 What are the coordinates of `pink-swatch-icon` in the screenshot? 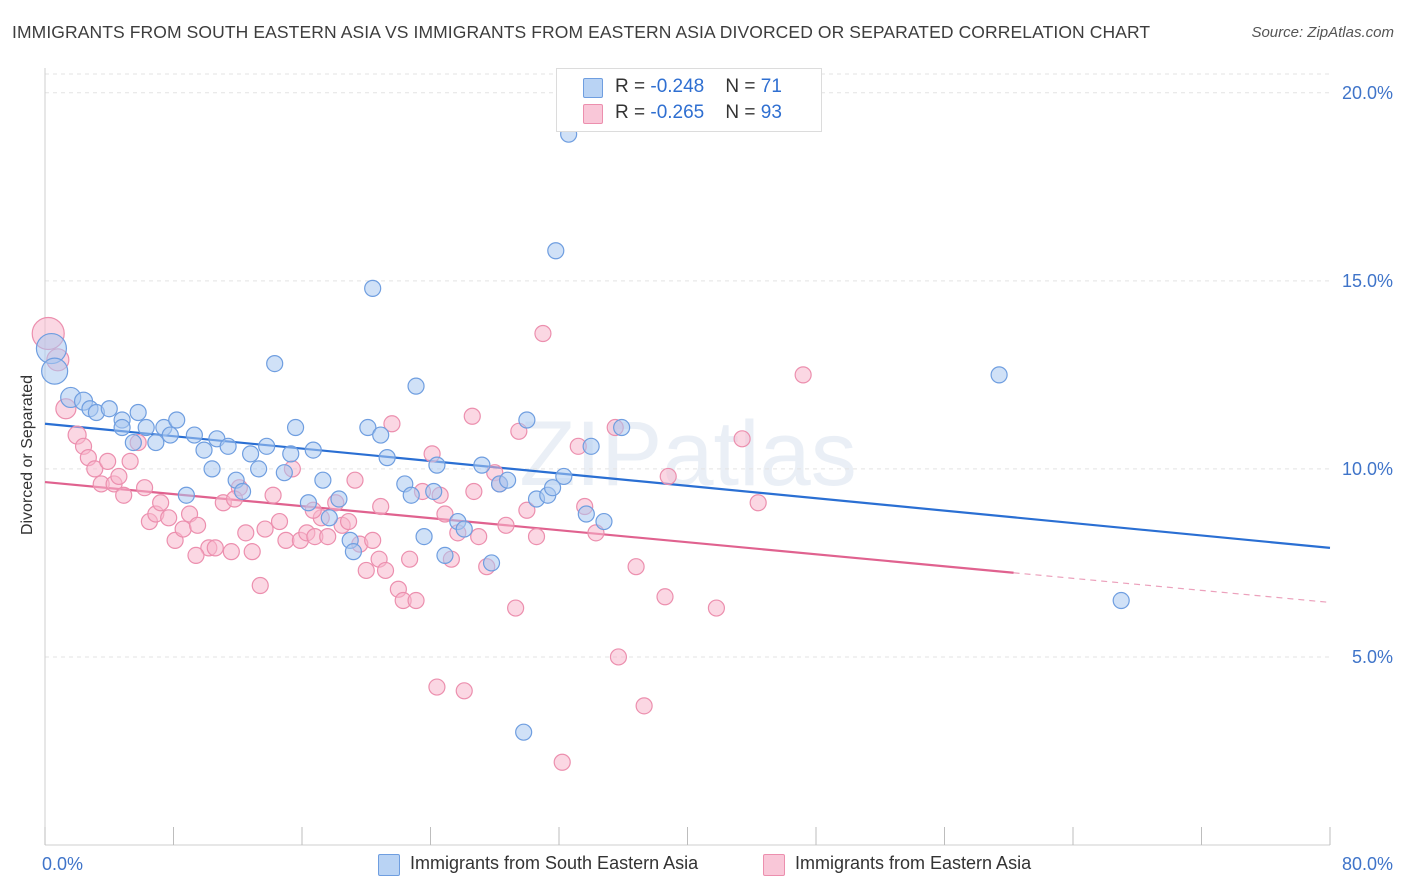 It's located at (593, 114).